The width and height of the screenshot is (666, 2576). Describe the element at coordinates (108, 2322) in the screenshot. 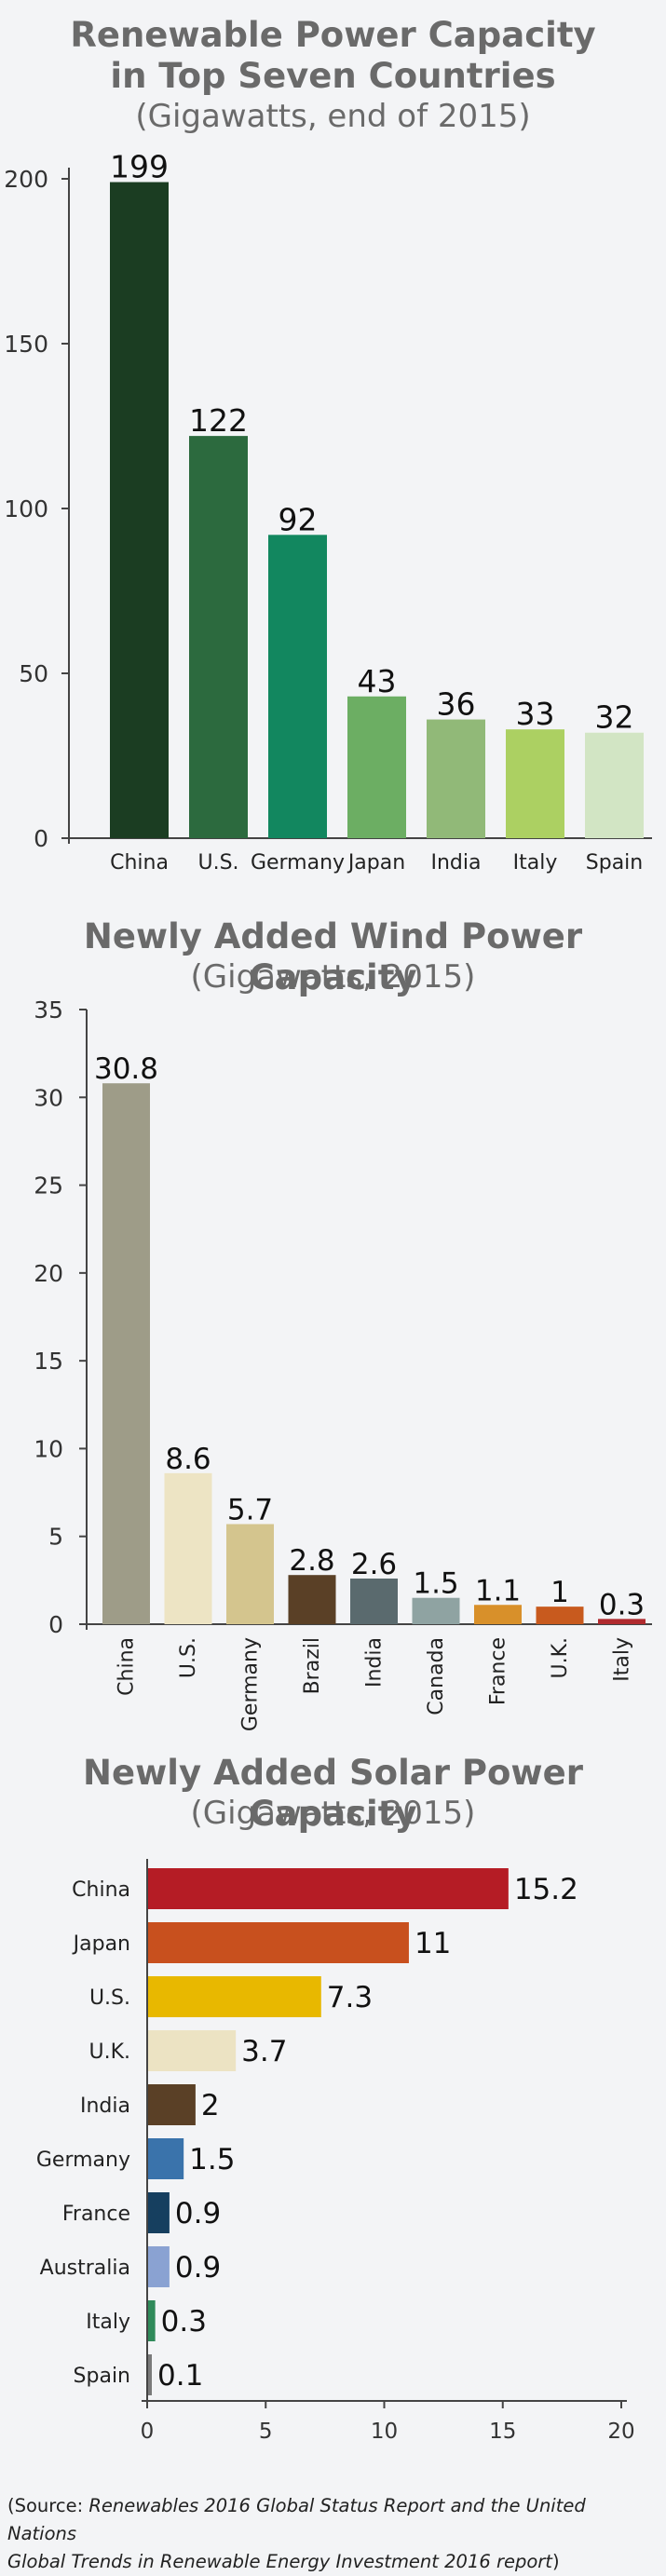

I see `y-tick-label: Italy` at that location.